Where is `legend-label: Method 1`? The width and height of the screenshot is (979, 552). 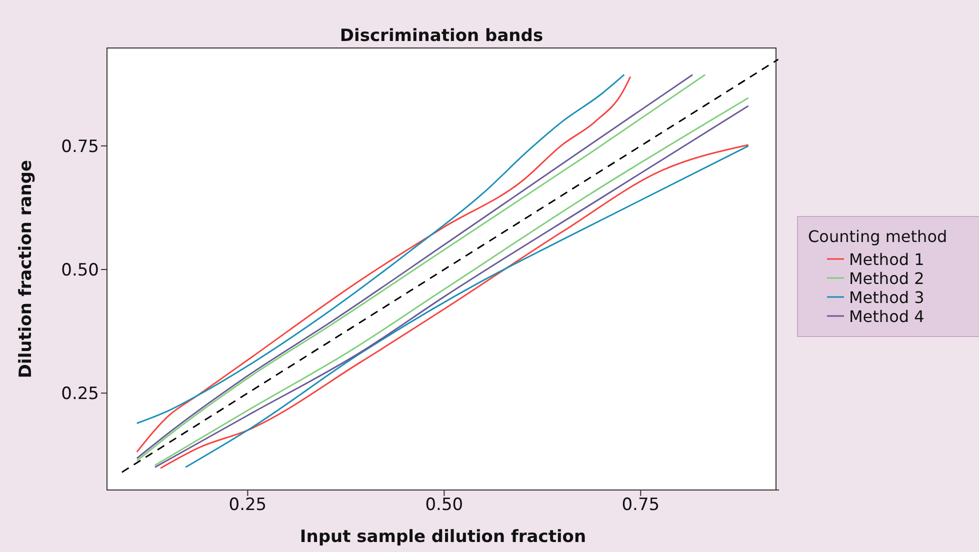 legend-label: Method 1 is located at coordinates (886, 259).